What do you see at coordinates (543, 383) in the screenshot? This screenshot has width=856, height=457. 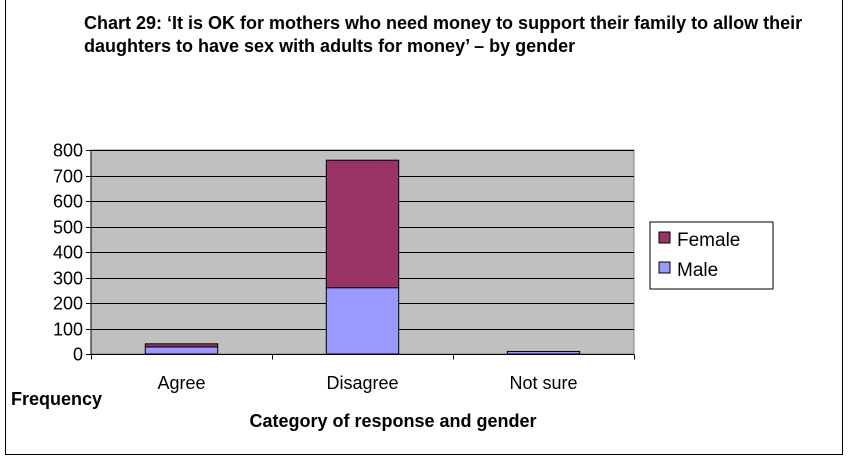 I see `x-tick-label-not-sure: Not sure` at bounding box center [543, 383].